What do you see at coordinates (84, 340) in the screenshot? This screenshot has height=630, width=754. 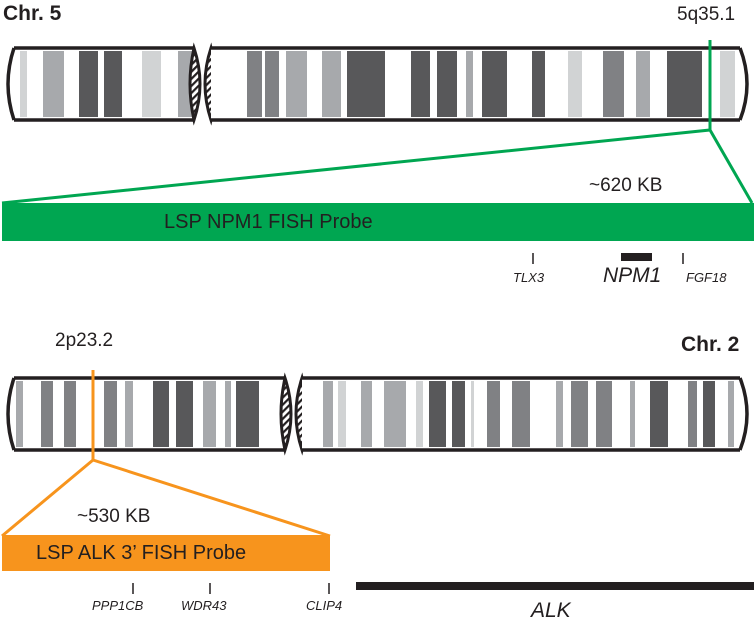 I see `chr2-band-label: 2p23.2` at bounding box center [84, 340].